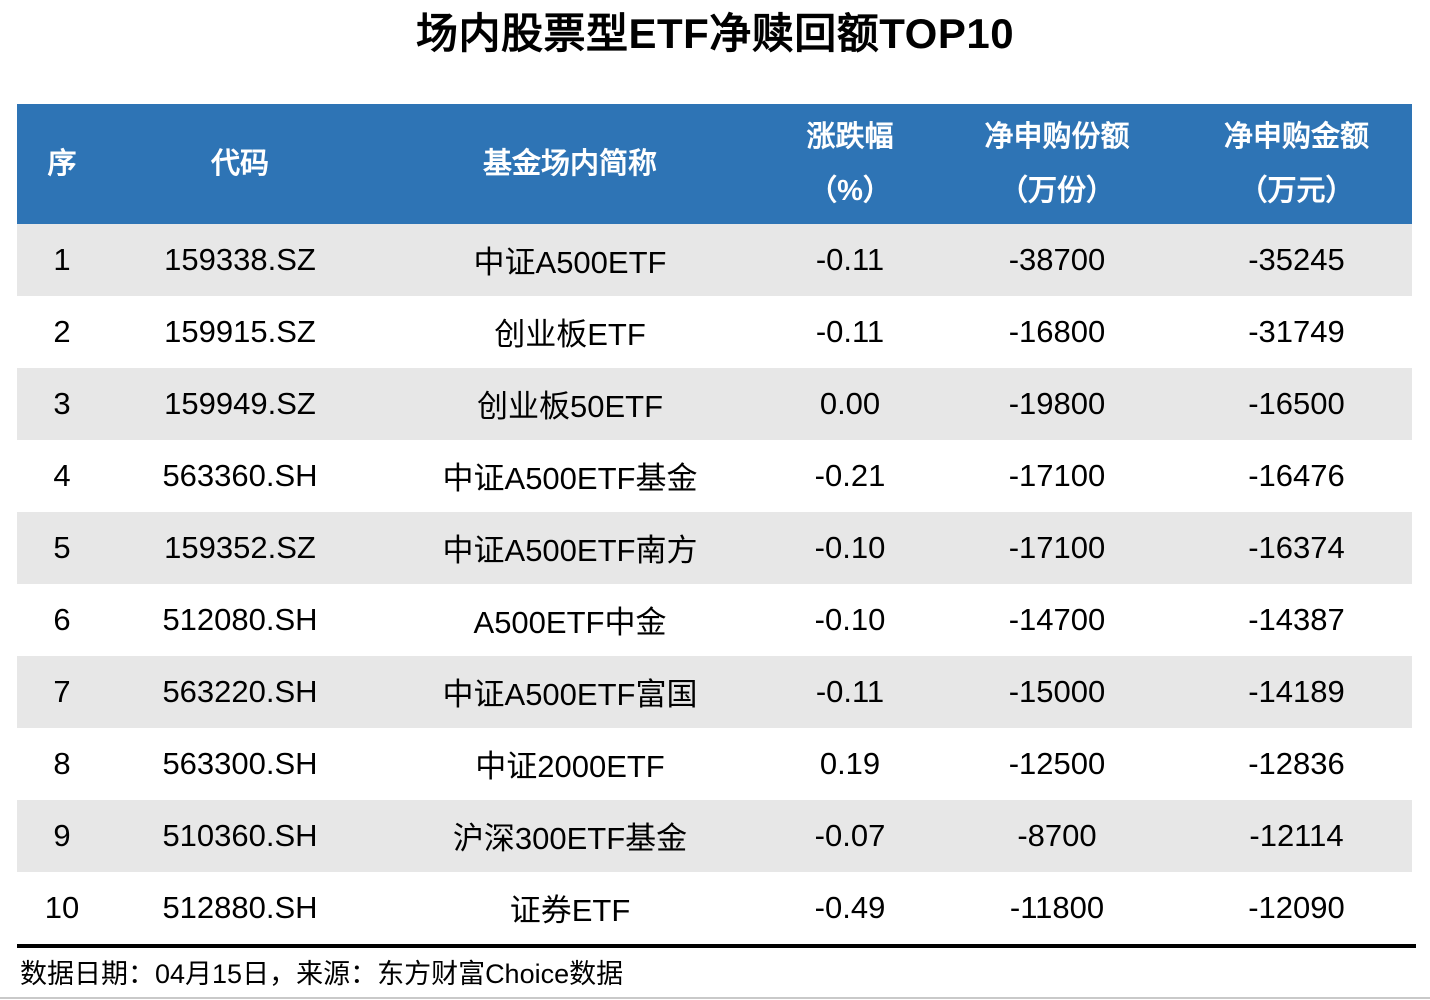 The image size is (1430, 1000). Describe the element at coordinates (1057, 403) in the screenshot. I see `cell-shares: -19800` at that location.